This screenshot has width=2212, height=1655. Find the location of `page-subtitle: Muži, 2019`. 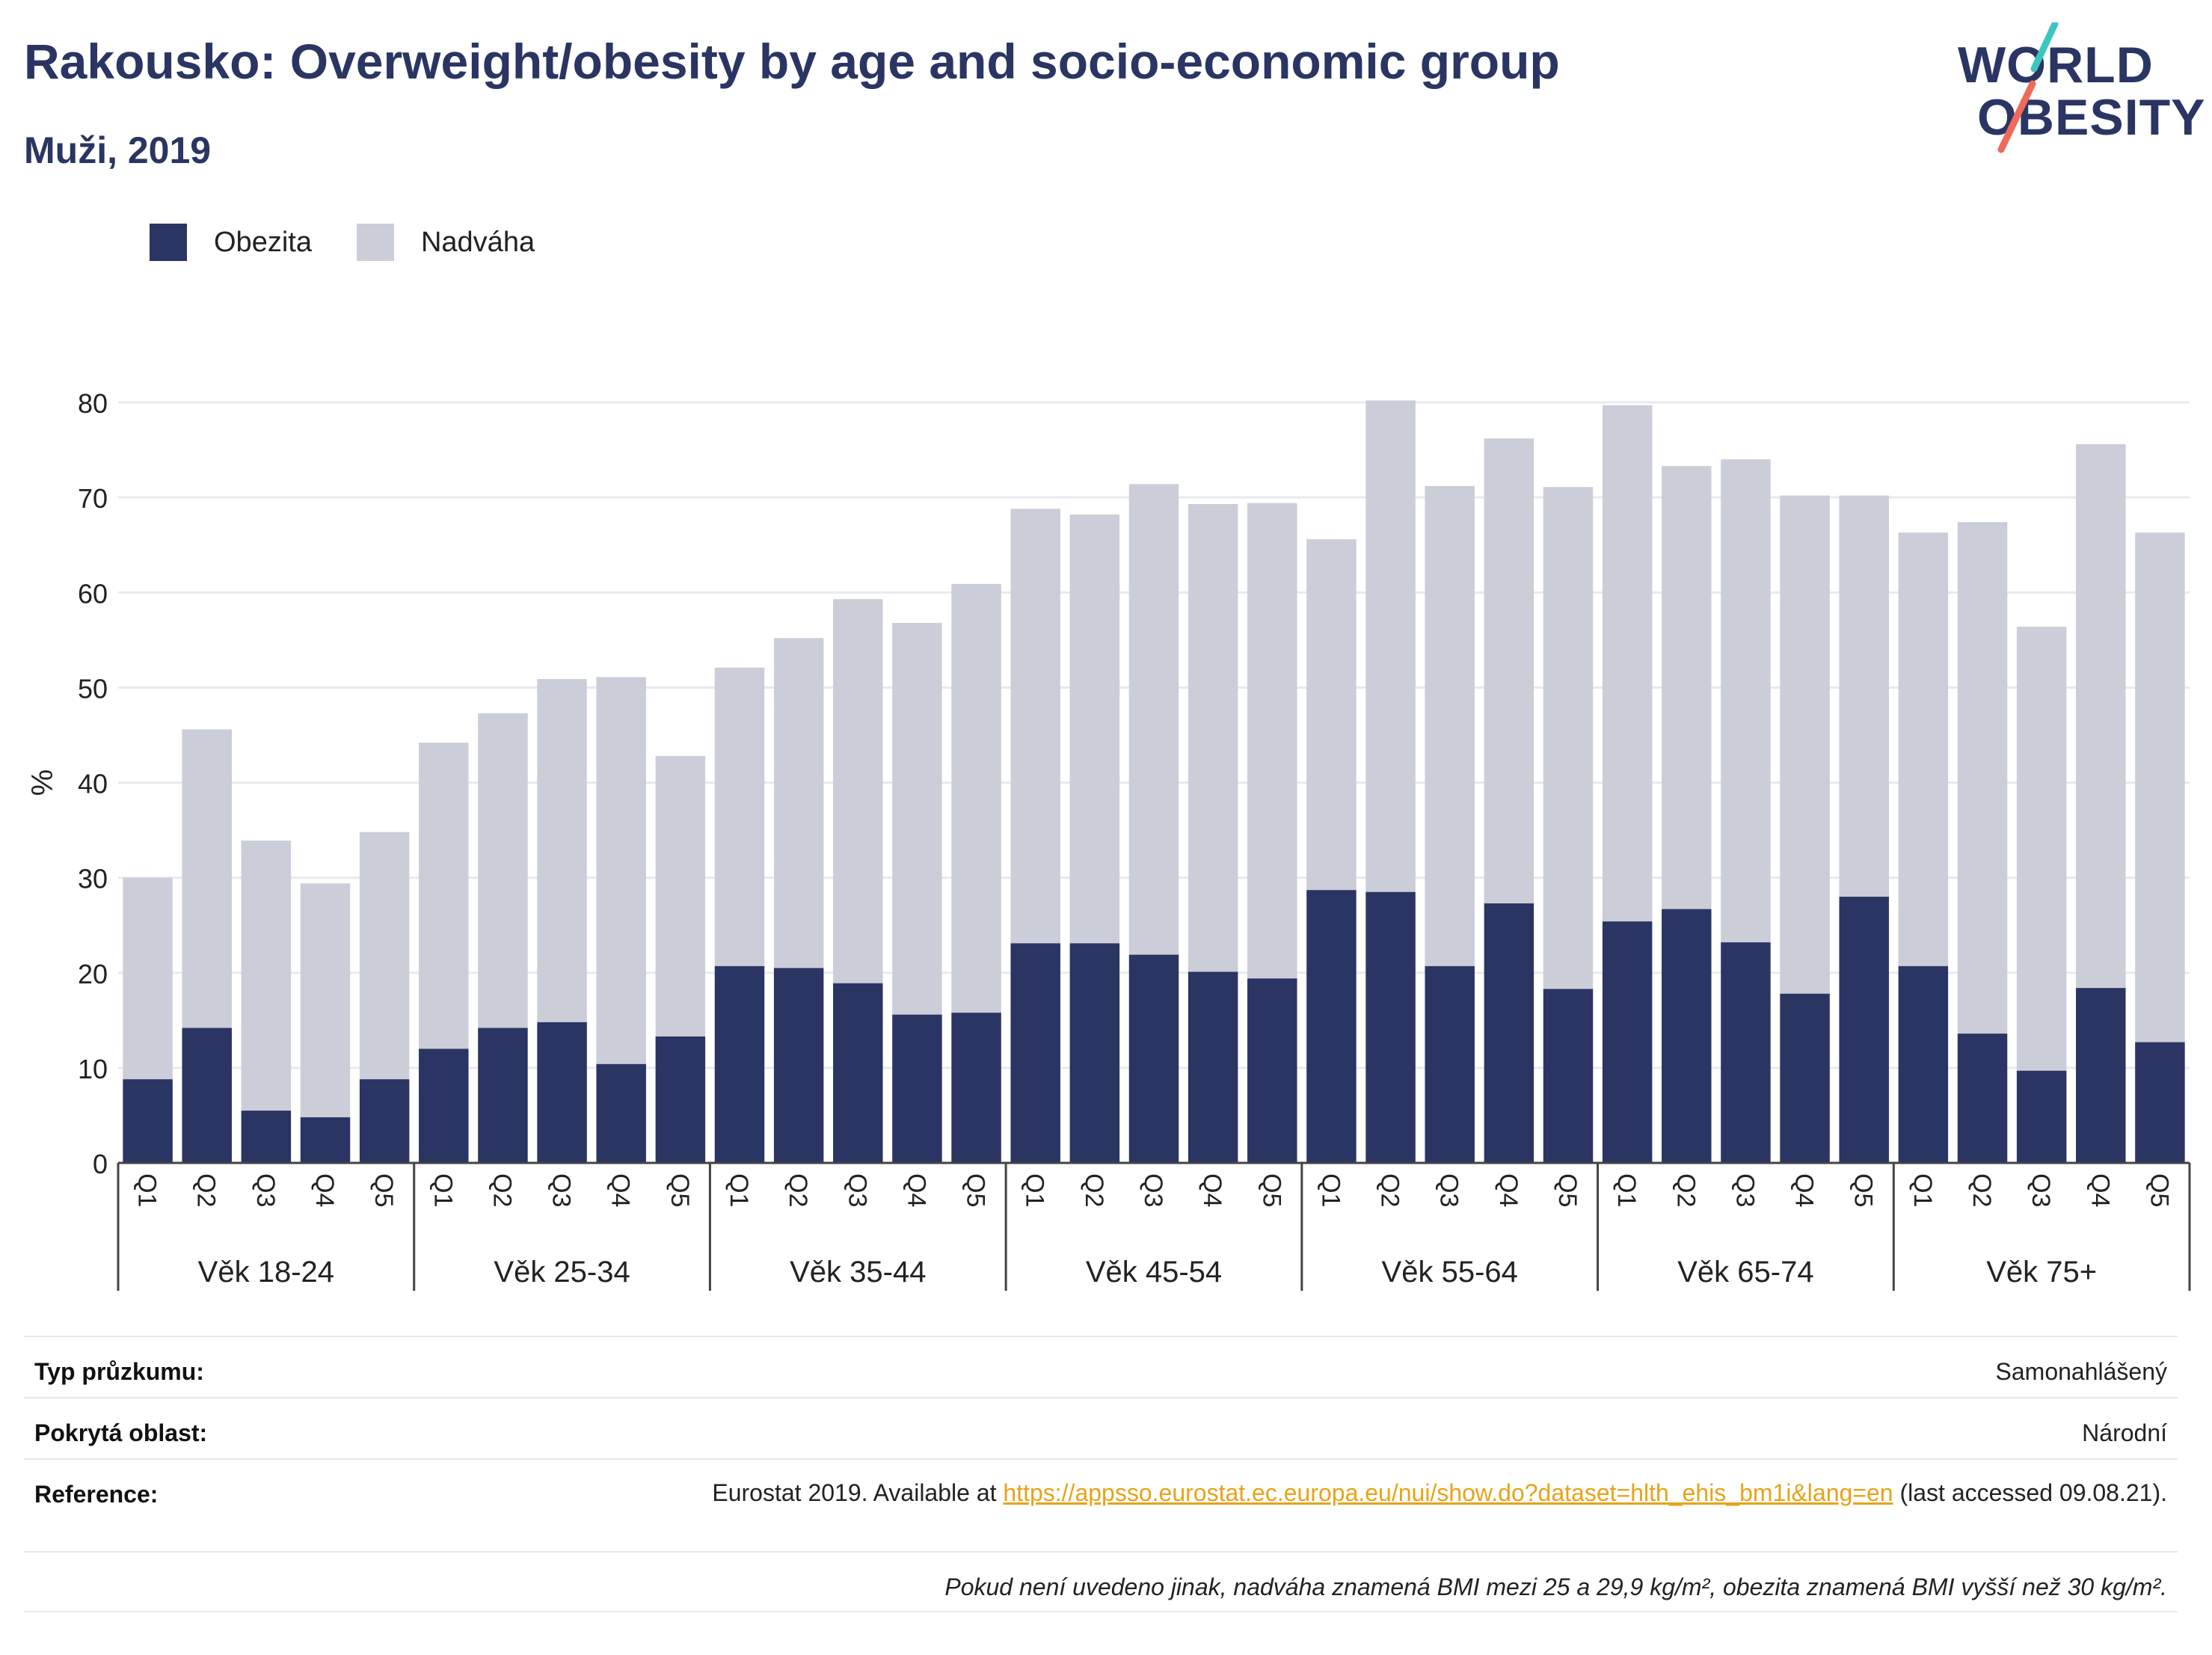

page-subtitle: Muži, 2019 is located at coordinates (118, 150).